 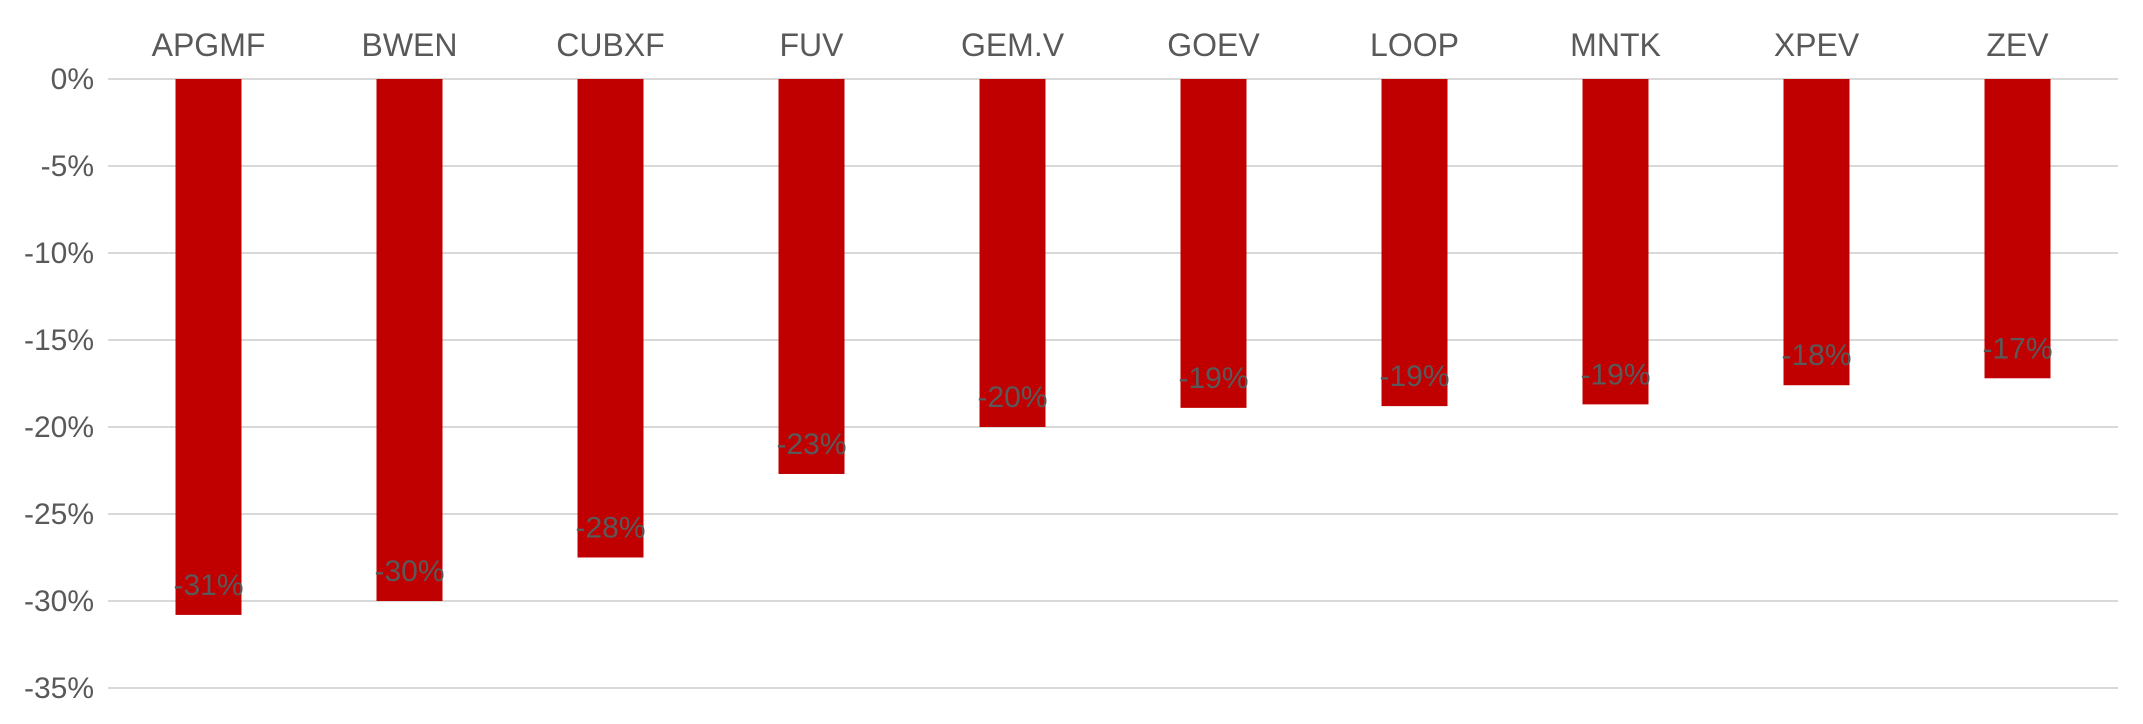 I want to click on y-tick-label: -30%, so click(x=59, y=601).